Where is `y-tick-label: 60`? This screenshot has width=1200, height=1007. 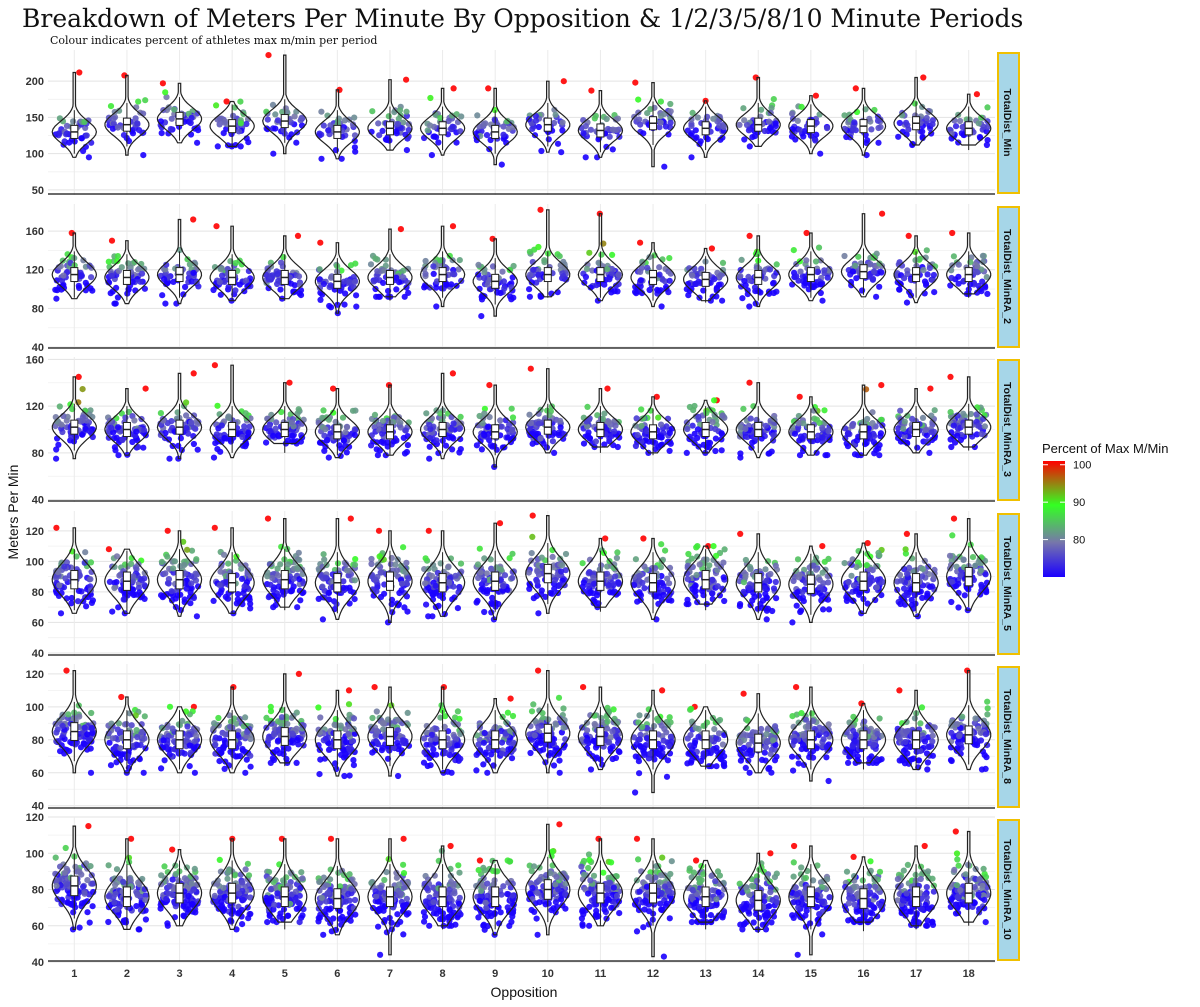 y-tick-label: 60 is located at coordinates (38, 623).